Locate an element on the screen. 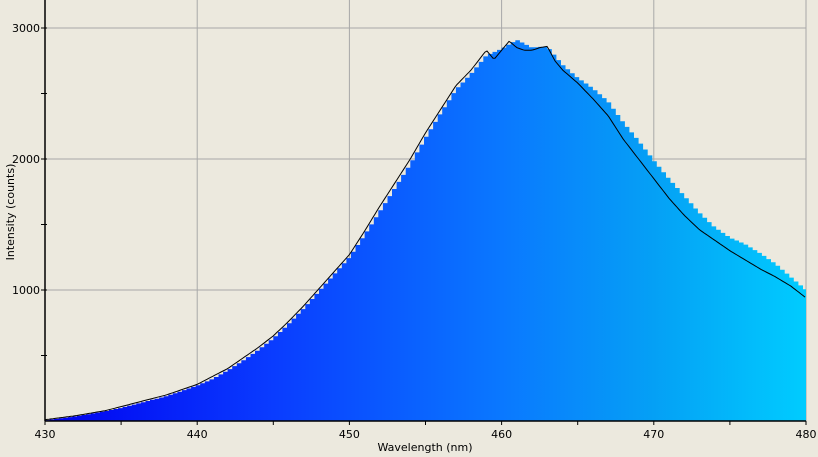 The image size is (818, 457). y-tick-labels: 1000 2000 3000 is located at coordinates (26, 159).